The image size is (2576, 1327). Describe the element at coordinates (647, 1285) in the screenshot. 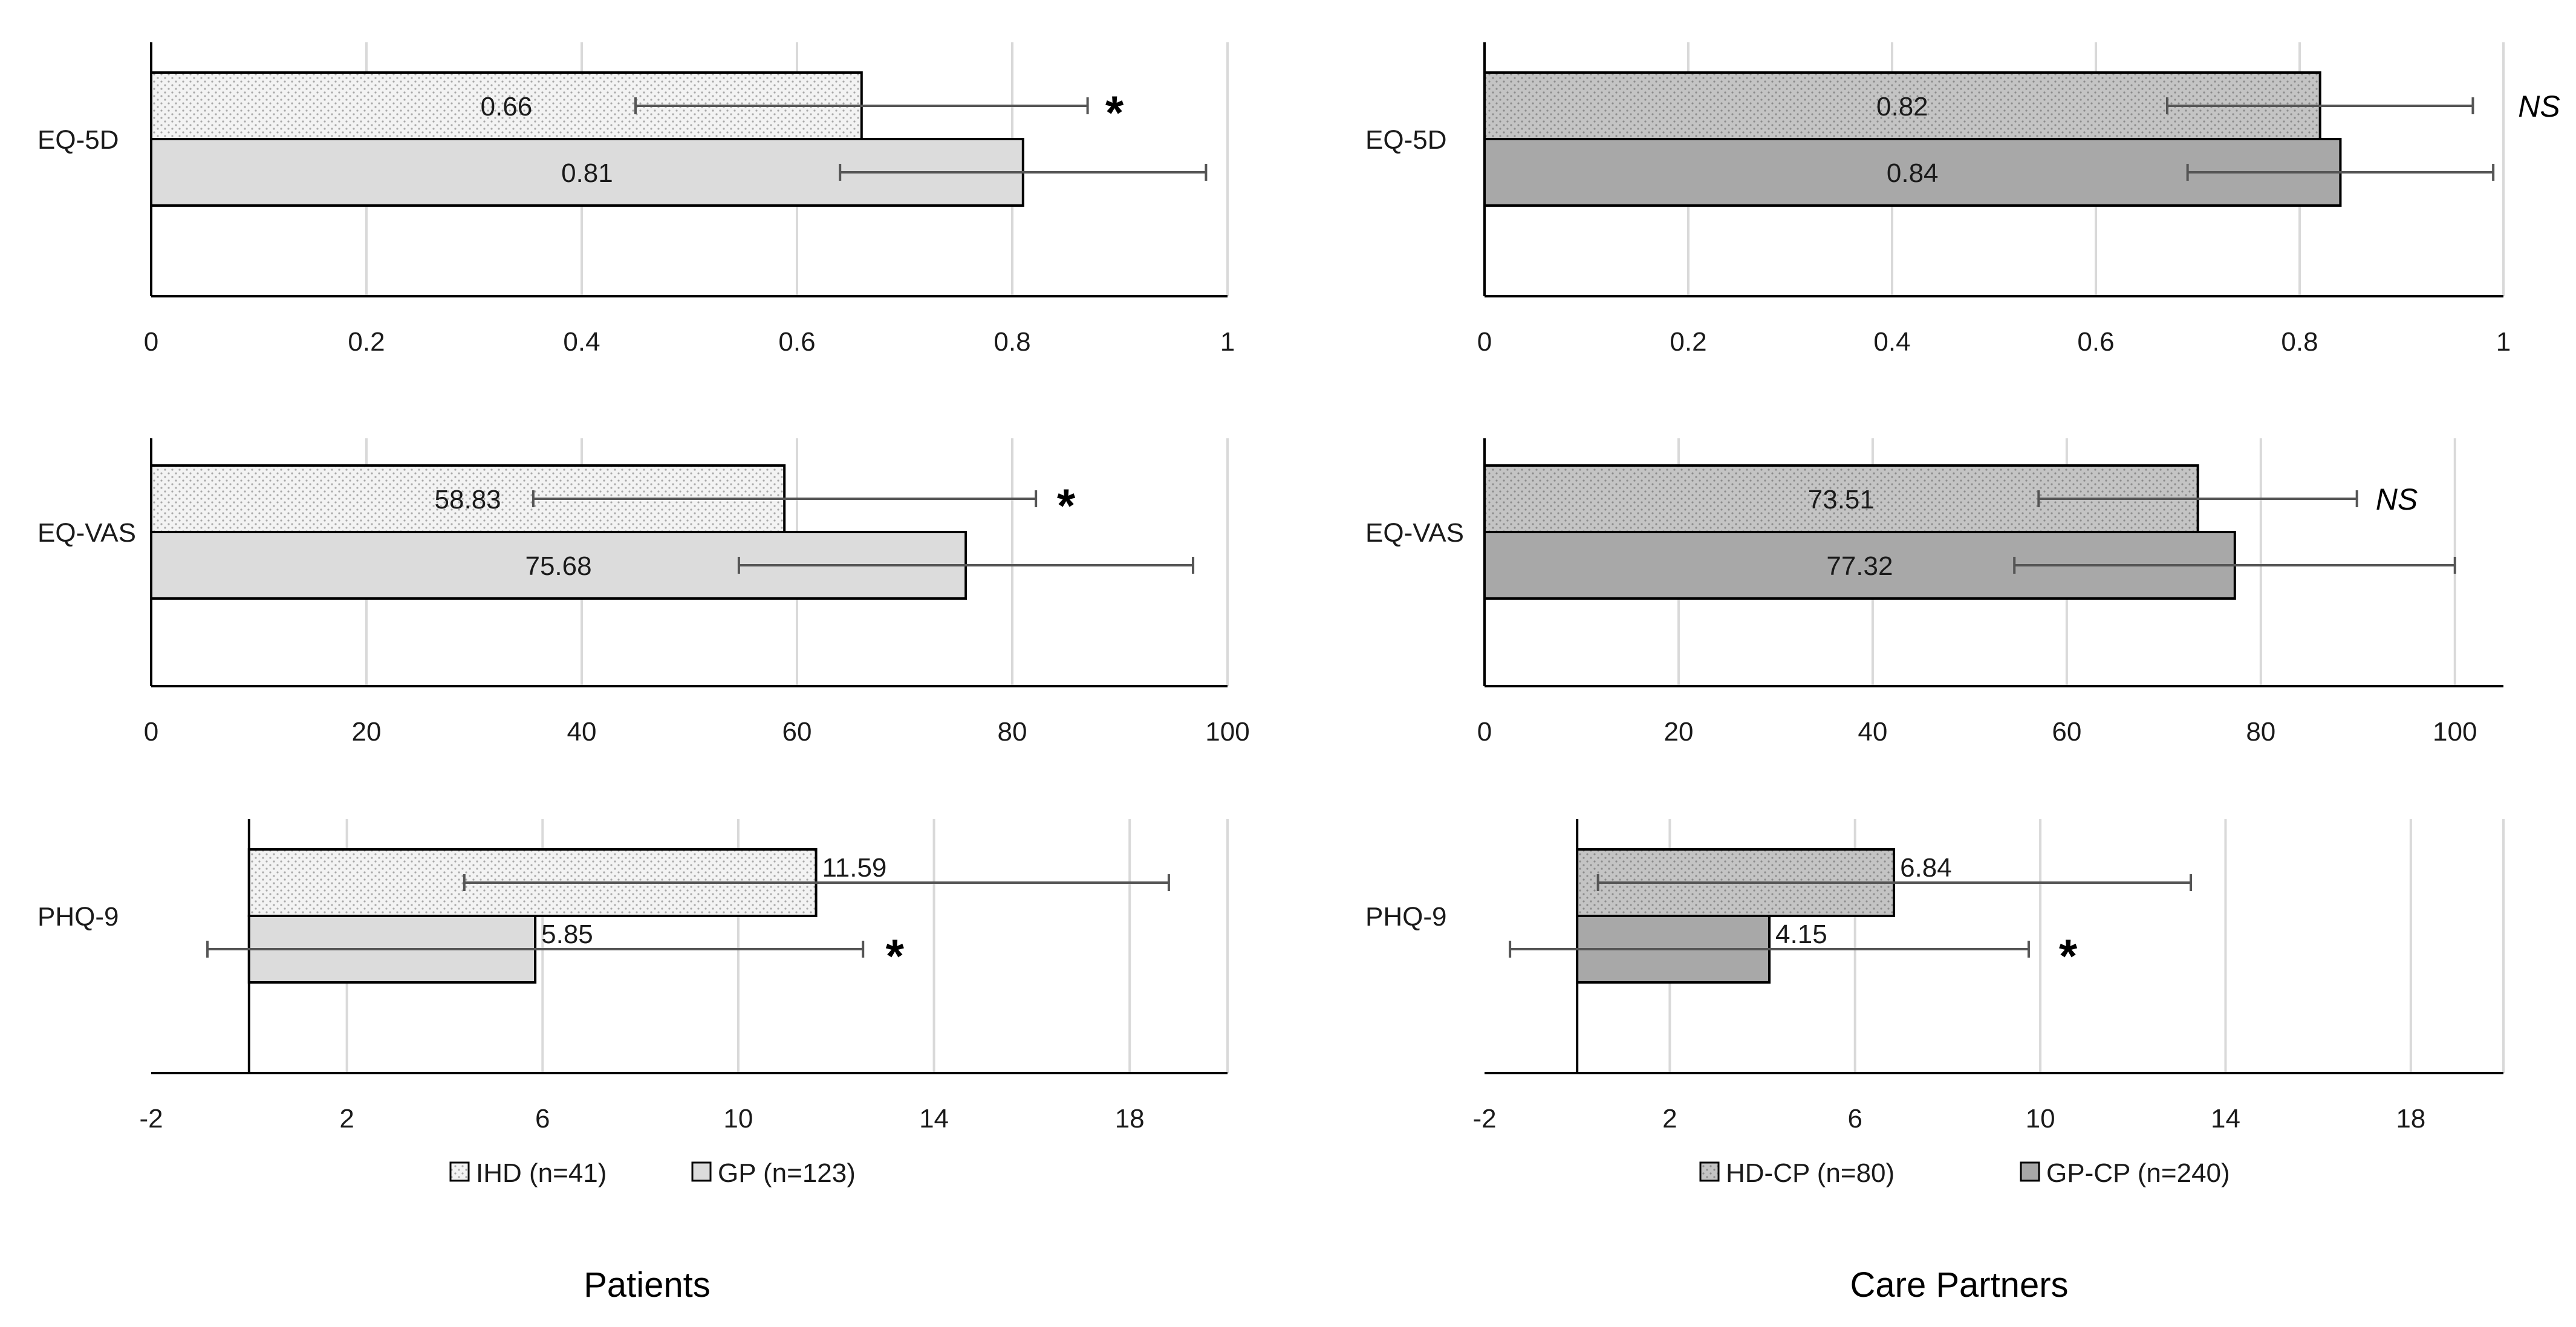

I see `column-title: Patients` at that location.